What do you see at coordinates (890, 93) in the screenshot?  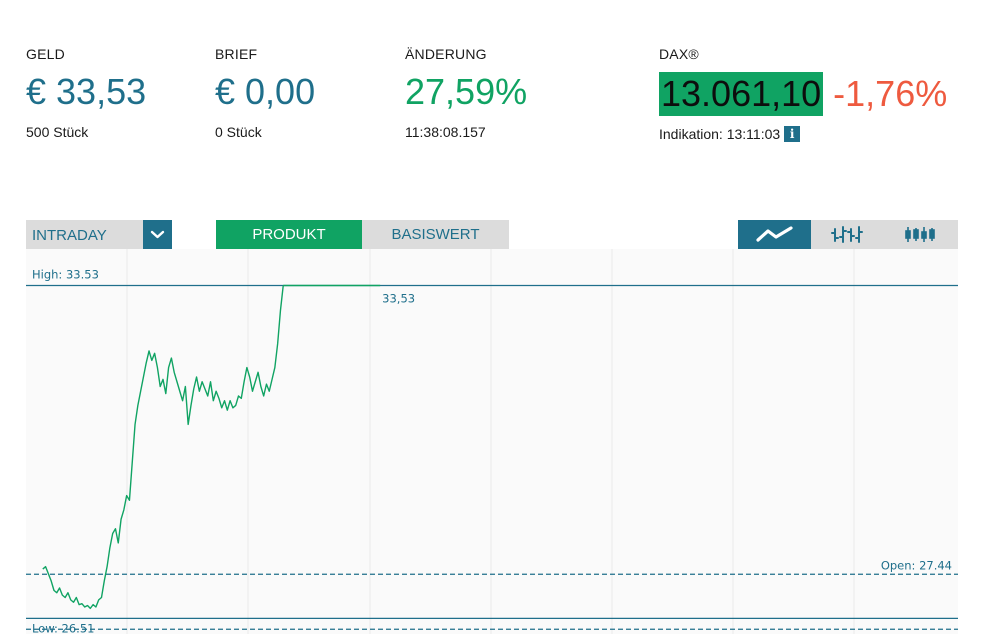 I see `dax-change: -1,76%` at bounding box center [890, 93].